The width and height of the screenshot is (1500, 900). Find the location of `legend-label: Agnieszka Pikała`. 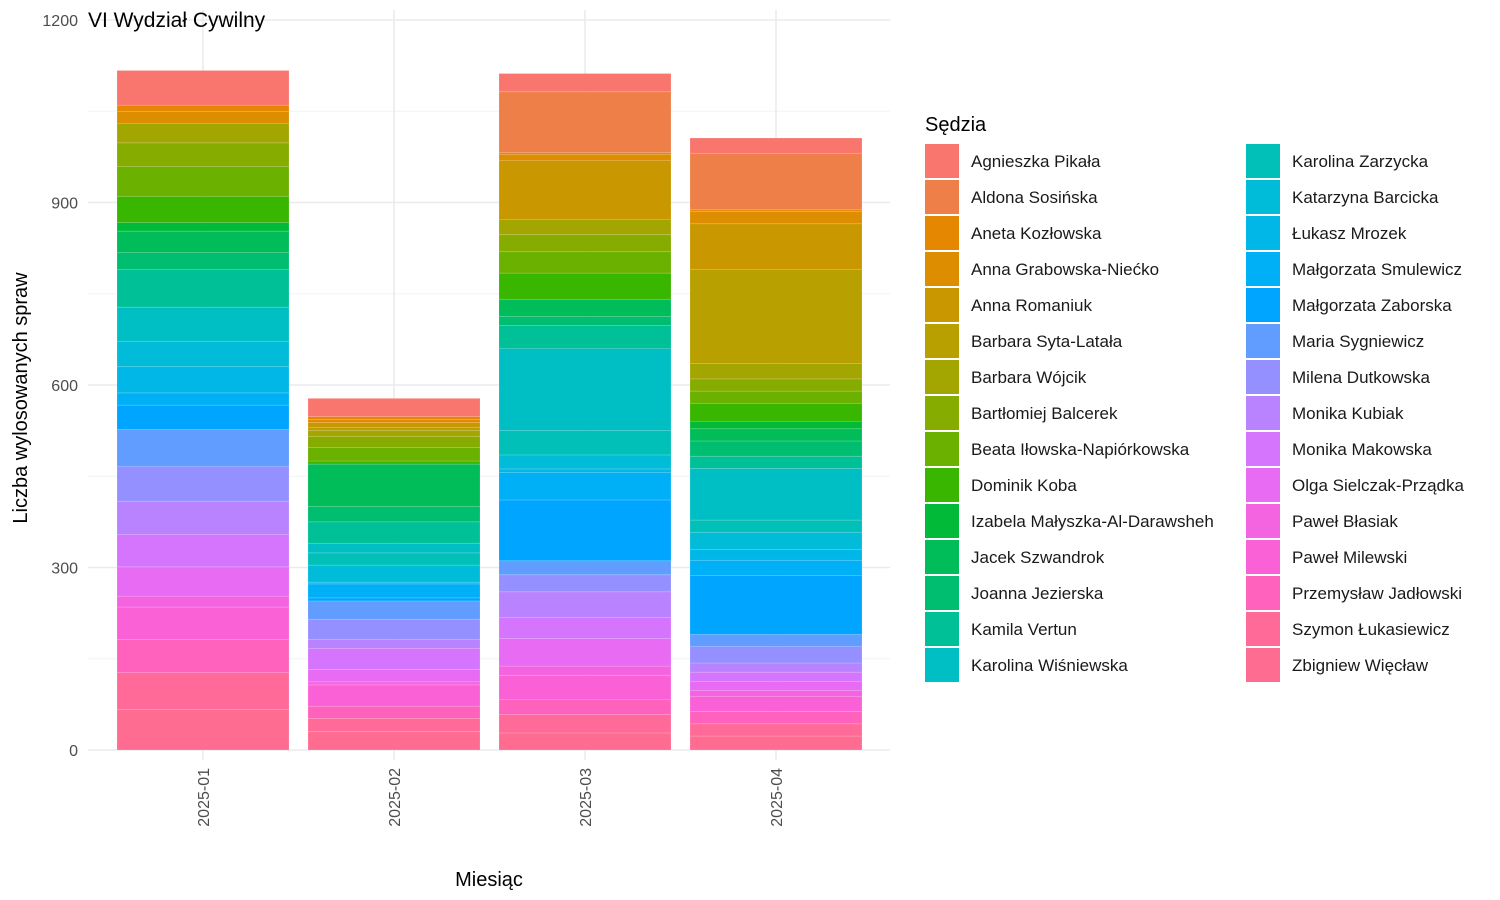

legend-label: Agnieszka Pikała is located at coordinates (1036, 161).